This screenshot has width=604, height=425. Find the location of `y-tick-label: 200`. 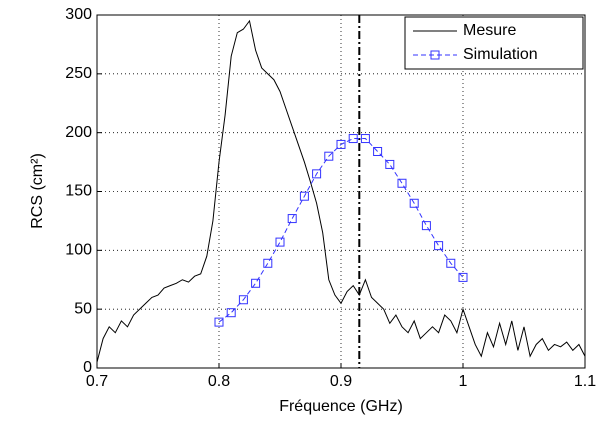

y-tick-label: 200 is located at coordinates (78, 132).